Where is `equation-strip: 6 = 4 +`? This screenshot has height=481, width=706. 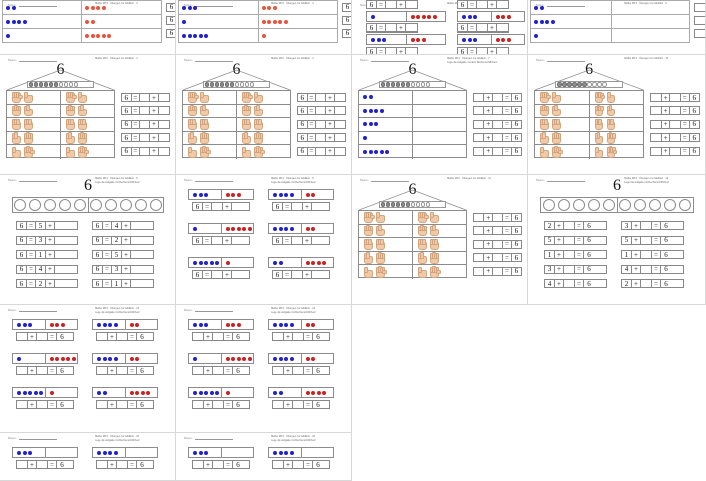
equation-strip: 6 = 4 + is located at coordinates (123, 225).